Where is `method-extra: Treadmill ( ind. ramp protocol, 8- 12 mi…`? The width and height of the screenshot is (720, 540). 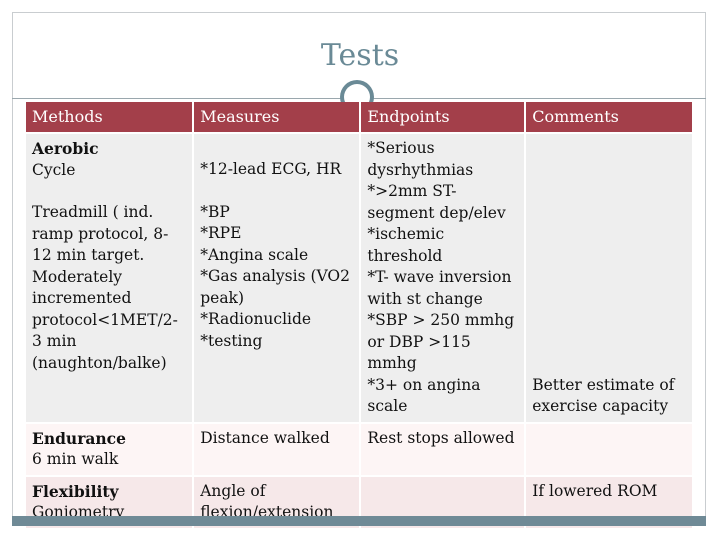
method-extra: Treadmill ( ind. ramp protocol, 8- 12 mi… is located at coordinates (105, 287).